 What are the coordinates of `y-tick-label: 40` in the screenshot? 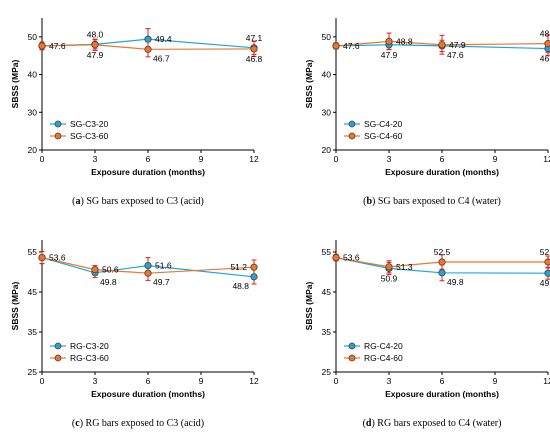 It's located at (327, 75).